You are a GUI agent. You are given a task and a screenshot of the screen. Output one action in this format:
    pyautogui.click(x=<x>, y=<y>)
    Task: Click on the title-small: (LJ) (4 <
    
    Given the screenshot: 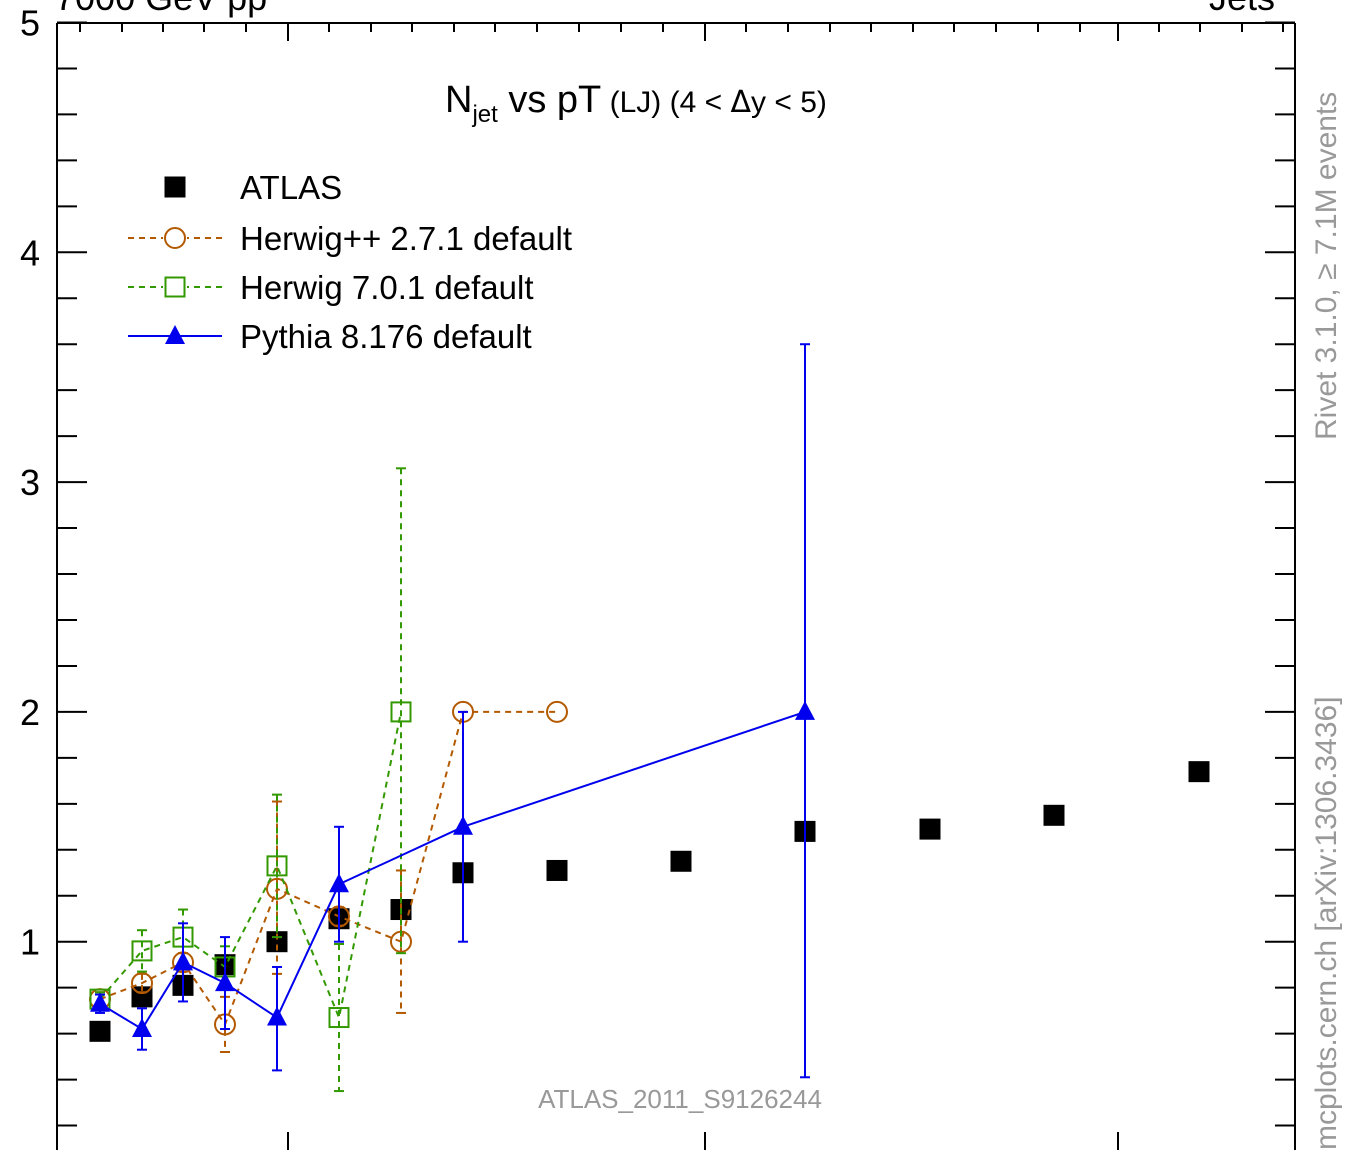 What is the action you would take?
    pyautogui.click(x=665, y=102)
    